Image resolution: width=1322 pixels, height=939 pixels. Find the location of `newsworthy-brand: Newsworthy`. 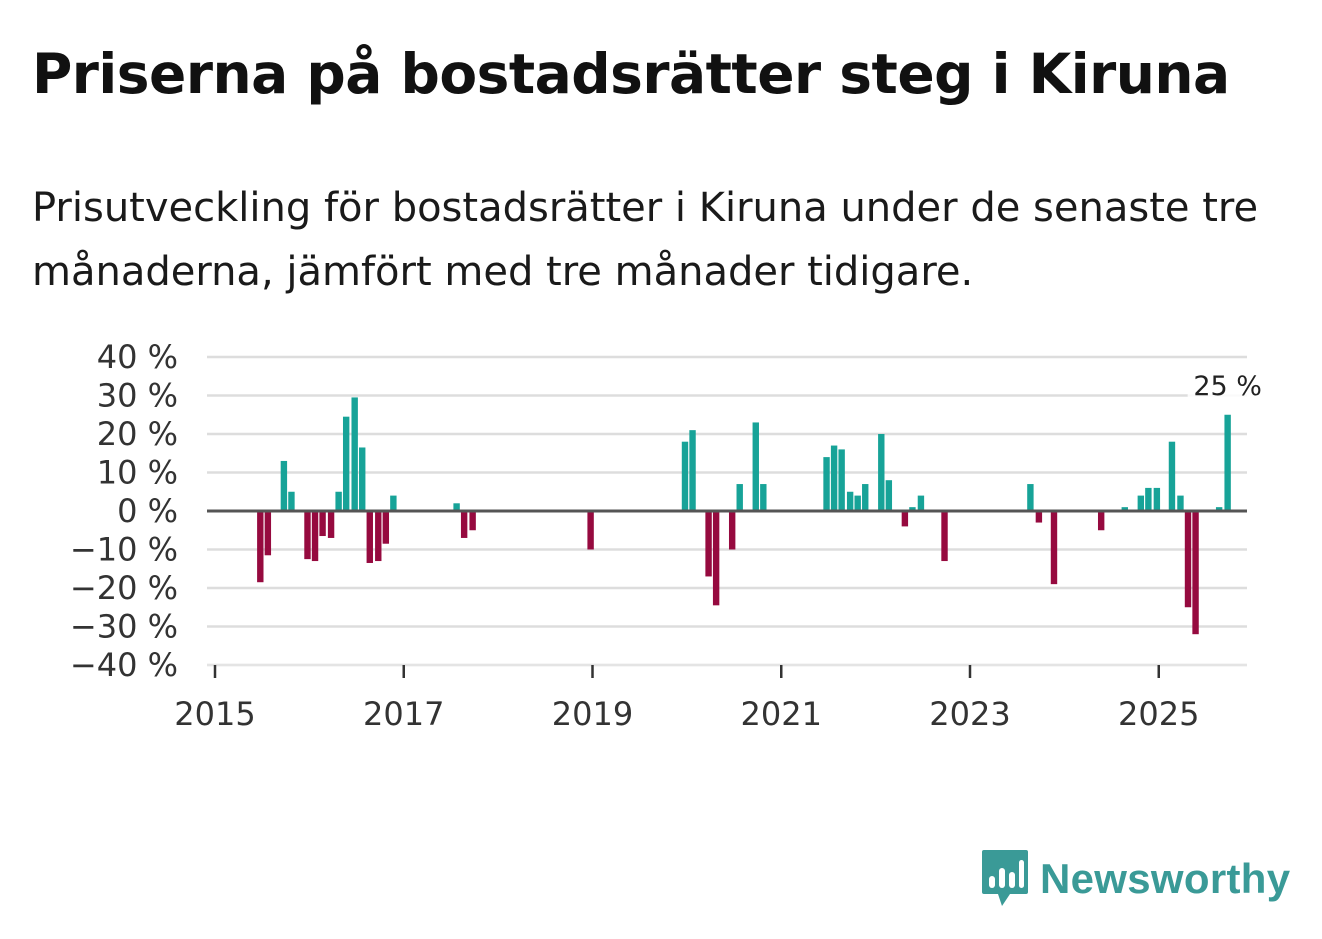

newsworthy-brand: Newsworthy is located at coordinates (1135, 879).